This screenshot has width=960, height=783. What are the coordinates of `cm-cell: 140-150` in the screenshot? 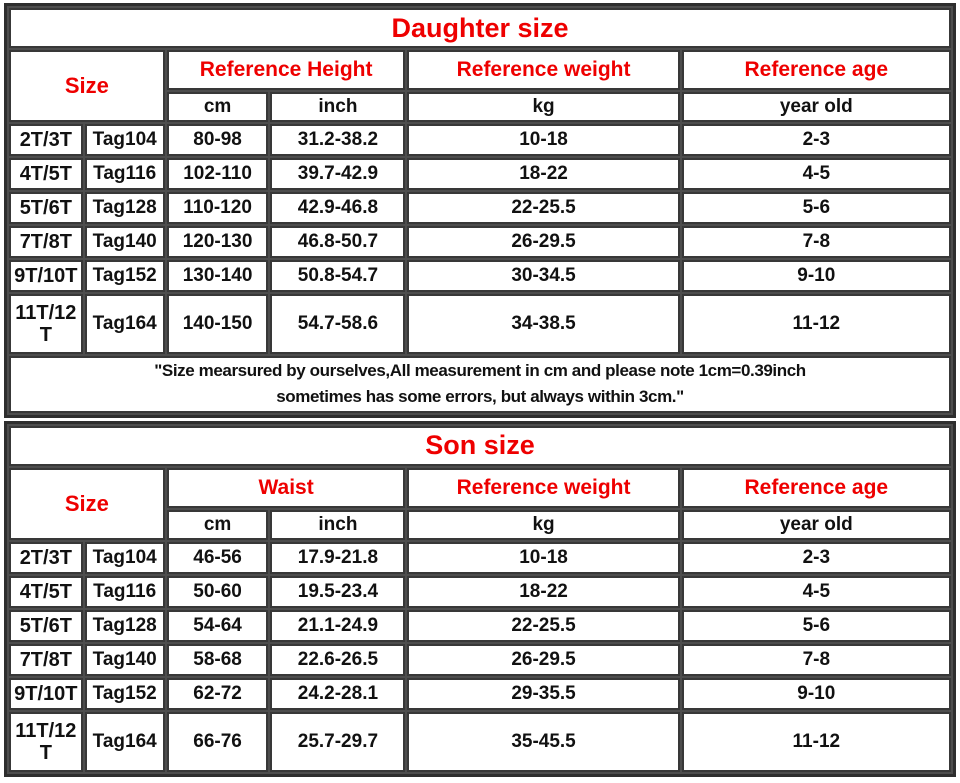 It's located at (217, 324).